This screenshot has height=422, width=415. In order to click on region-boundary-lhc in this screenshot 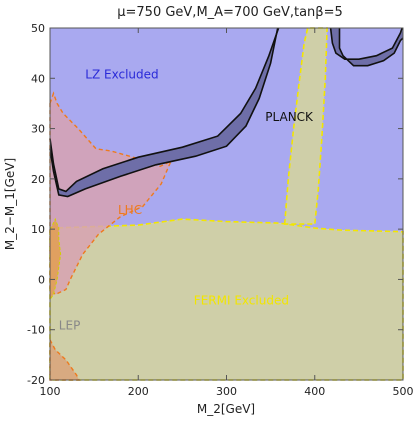, I will do `click(111, 193)`.